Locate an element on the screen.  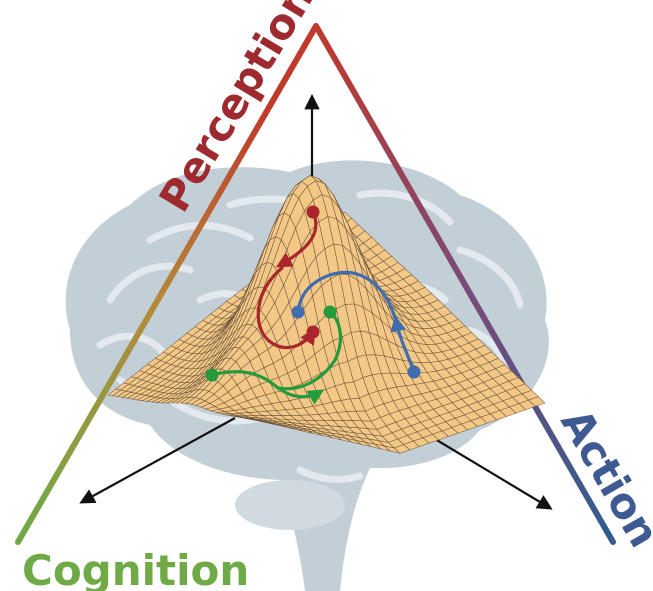
label-cognition: Cognition is located at coordinates (135, 568).